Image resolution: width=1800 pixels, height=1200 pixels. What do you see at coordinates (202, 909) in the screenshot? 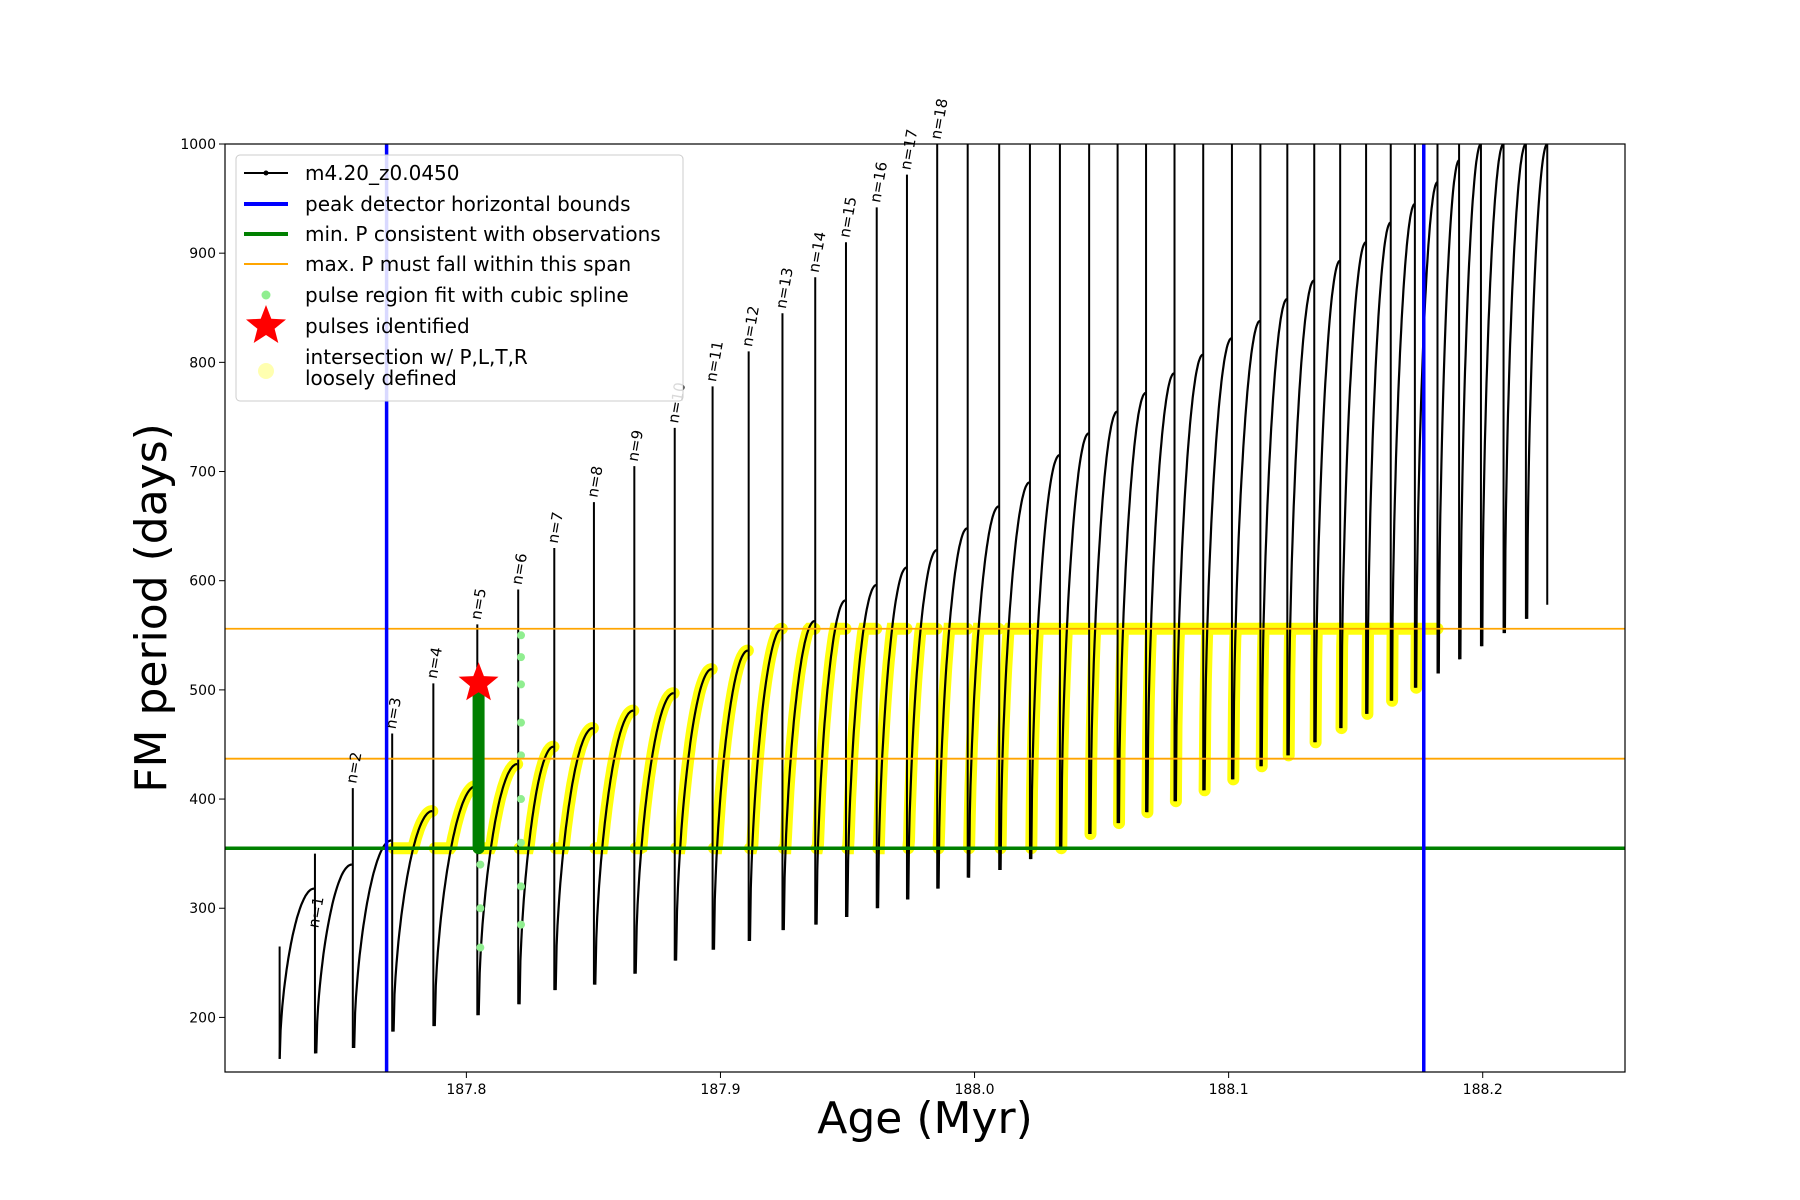
I see `y-tick-label: 300` at bounding box center [202, 909].